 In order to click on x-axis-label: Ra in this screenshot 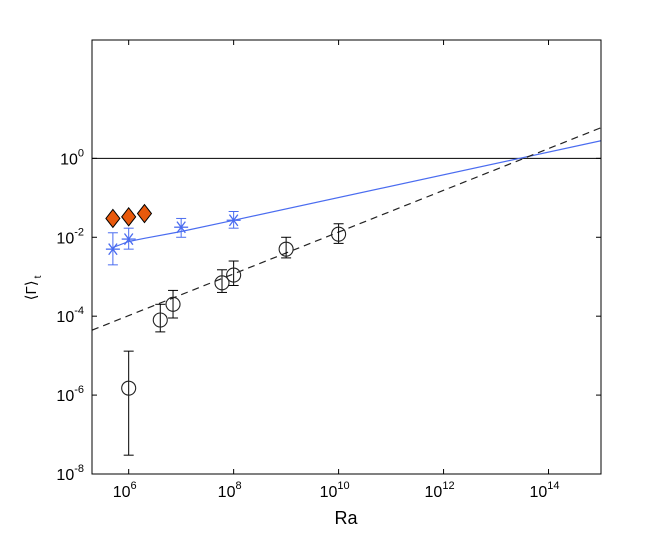, I will do `click(346, 518)`.